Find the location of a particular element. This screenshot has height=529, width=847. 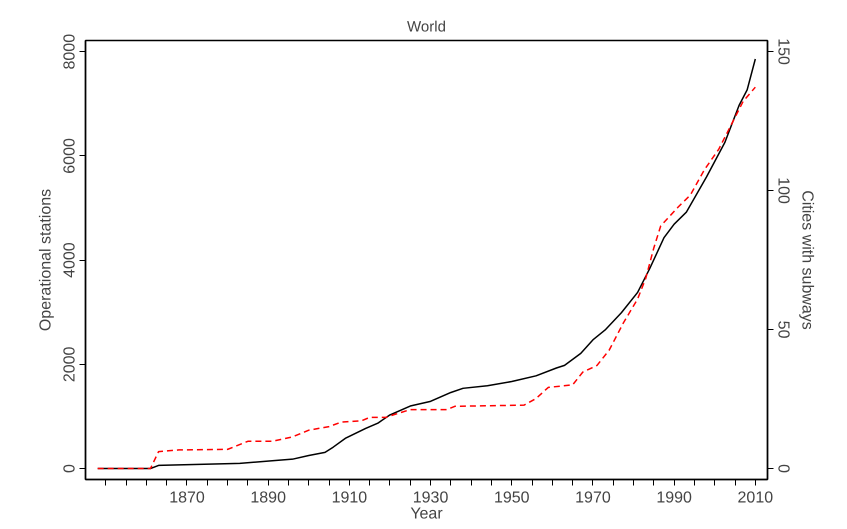

y-tick-label: 8000 is located at coordinates (70, 52).